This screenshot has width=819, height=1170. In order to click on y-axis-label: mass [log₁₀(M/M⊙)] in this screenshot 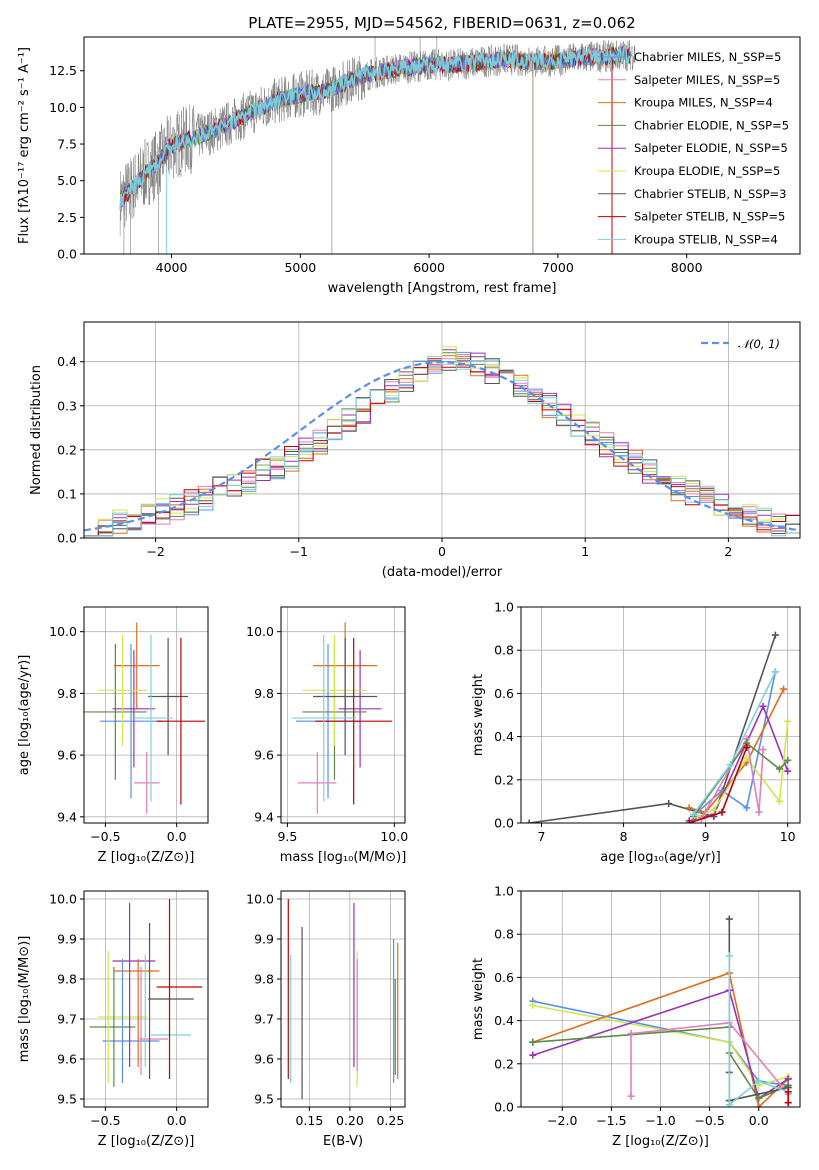, I will do `click(24, 999)`.